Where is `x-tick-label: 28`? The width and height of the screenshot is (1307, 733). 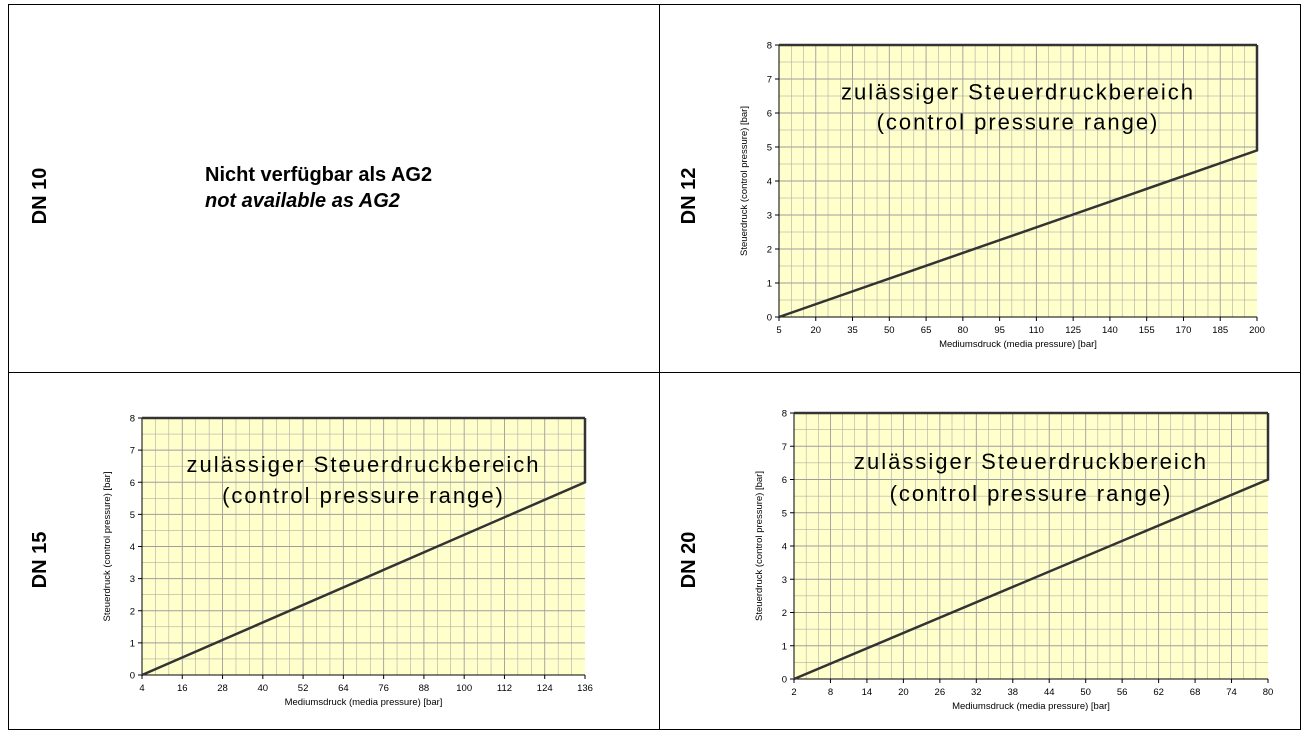
x-tick-label: 28 is located at coordinates (222, 688).